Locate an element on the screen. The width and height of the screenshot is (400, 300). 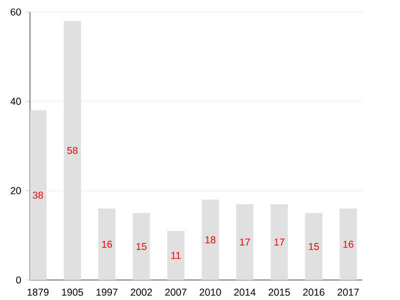
x-tick-label: 1879 is located at coordinates (38, 292).